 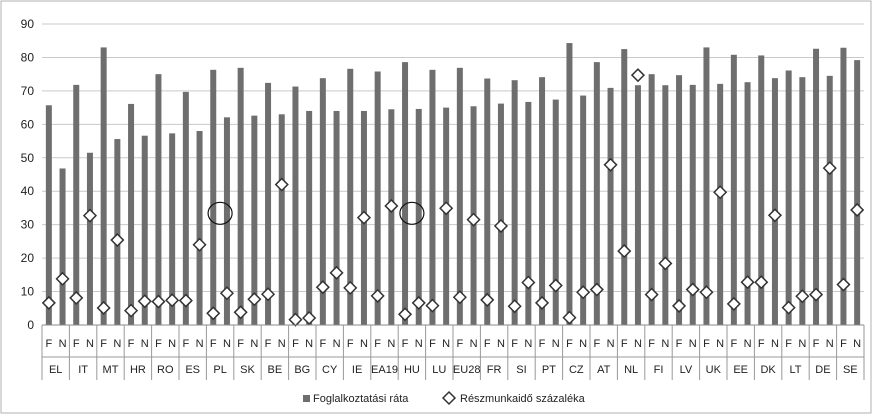 I want to click on marker-lv-f, so click(x=679, y=305).